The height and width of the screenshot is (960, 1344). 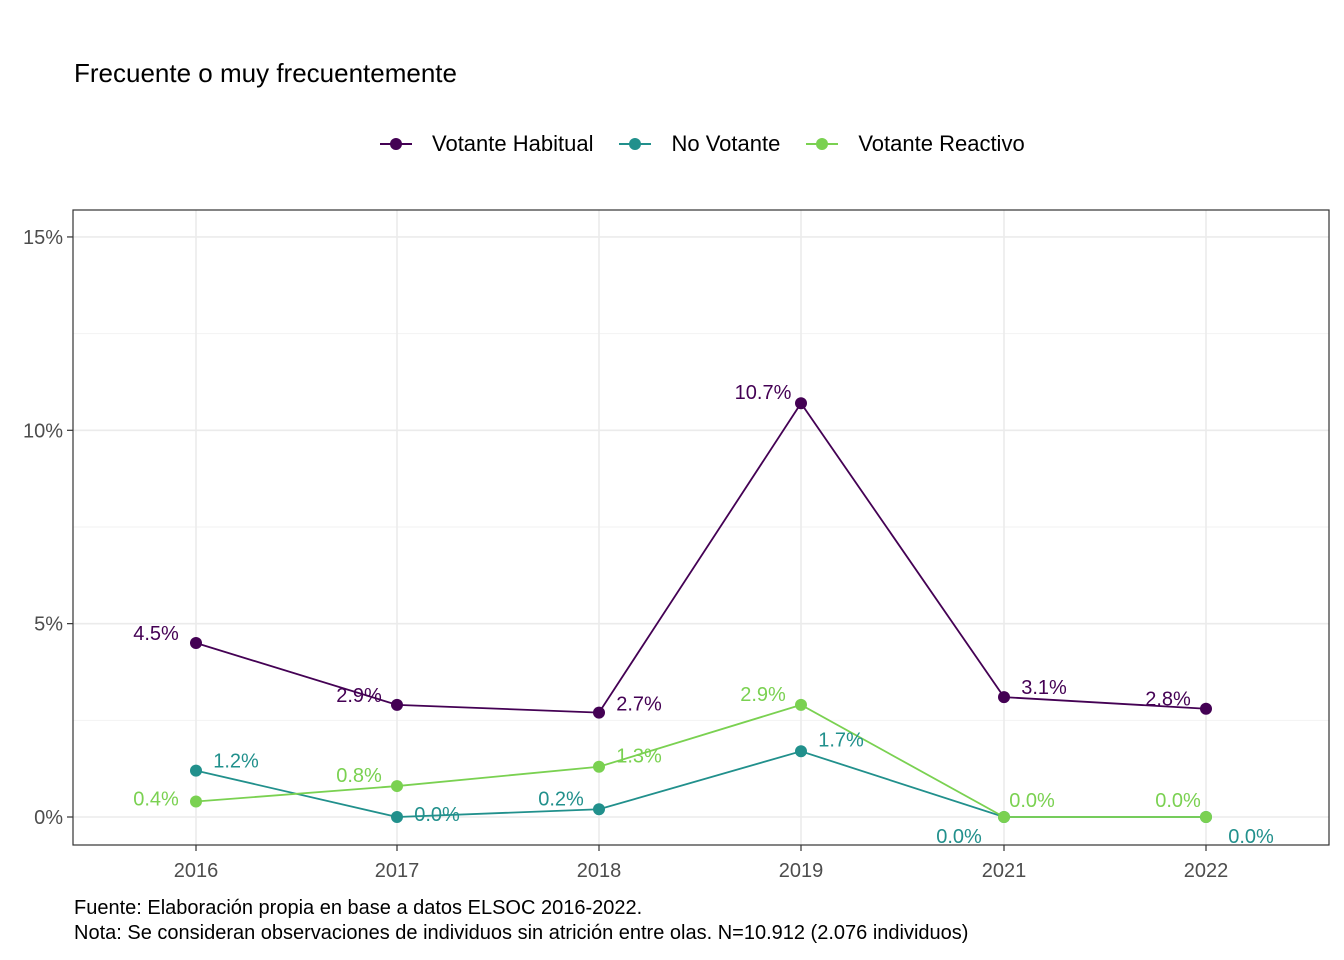 I want to click on legend-item: Votante Reactivo, so click(x=913, y=144).